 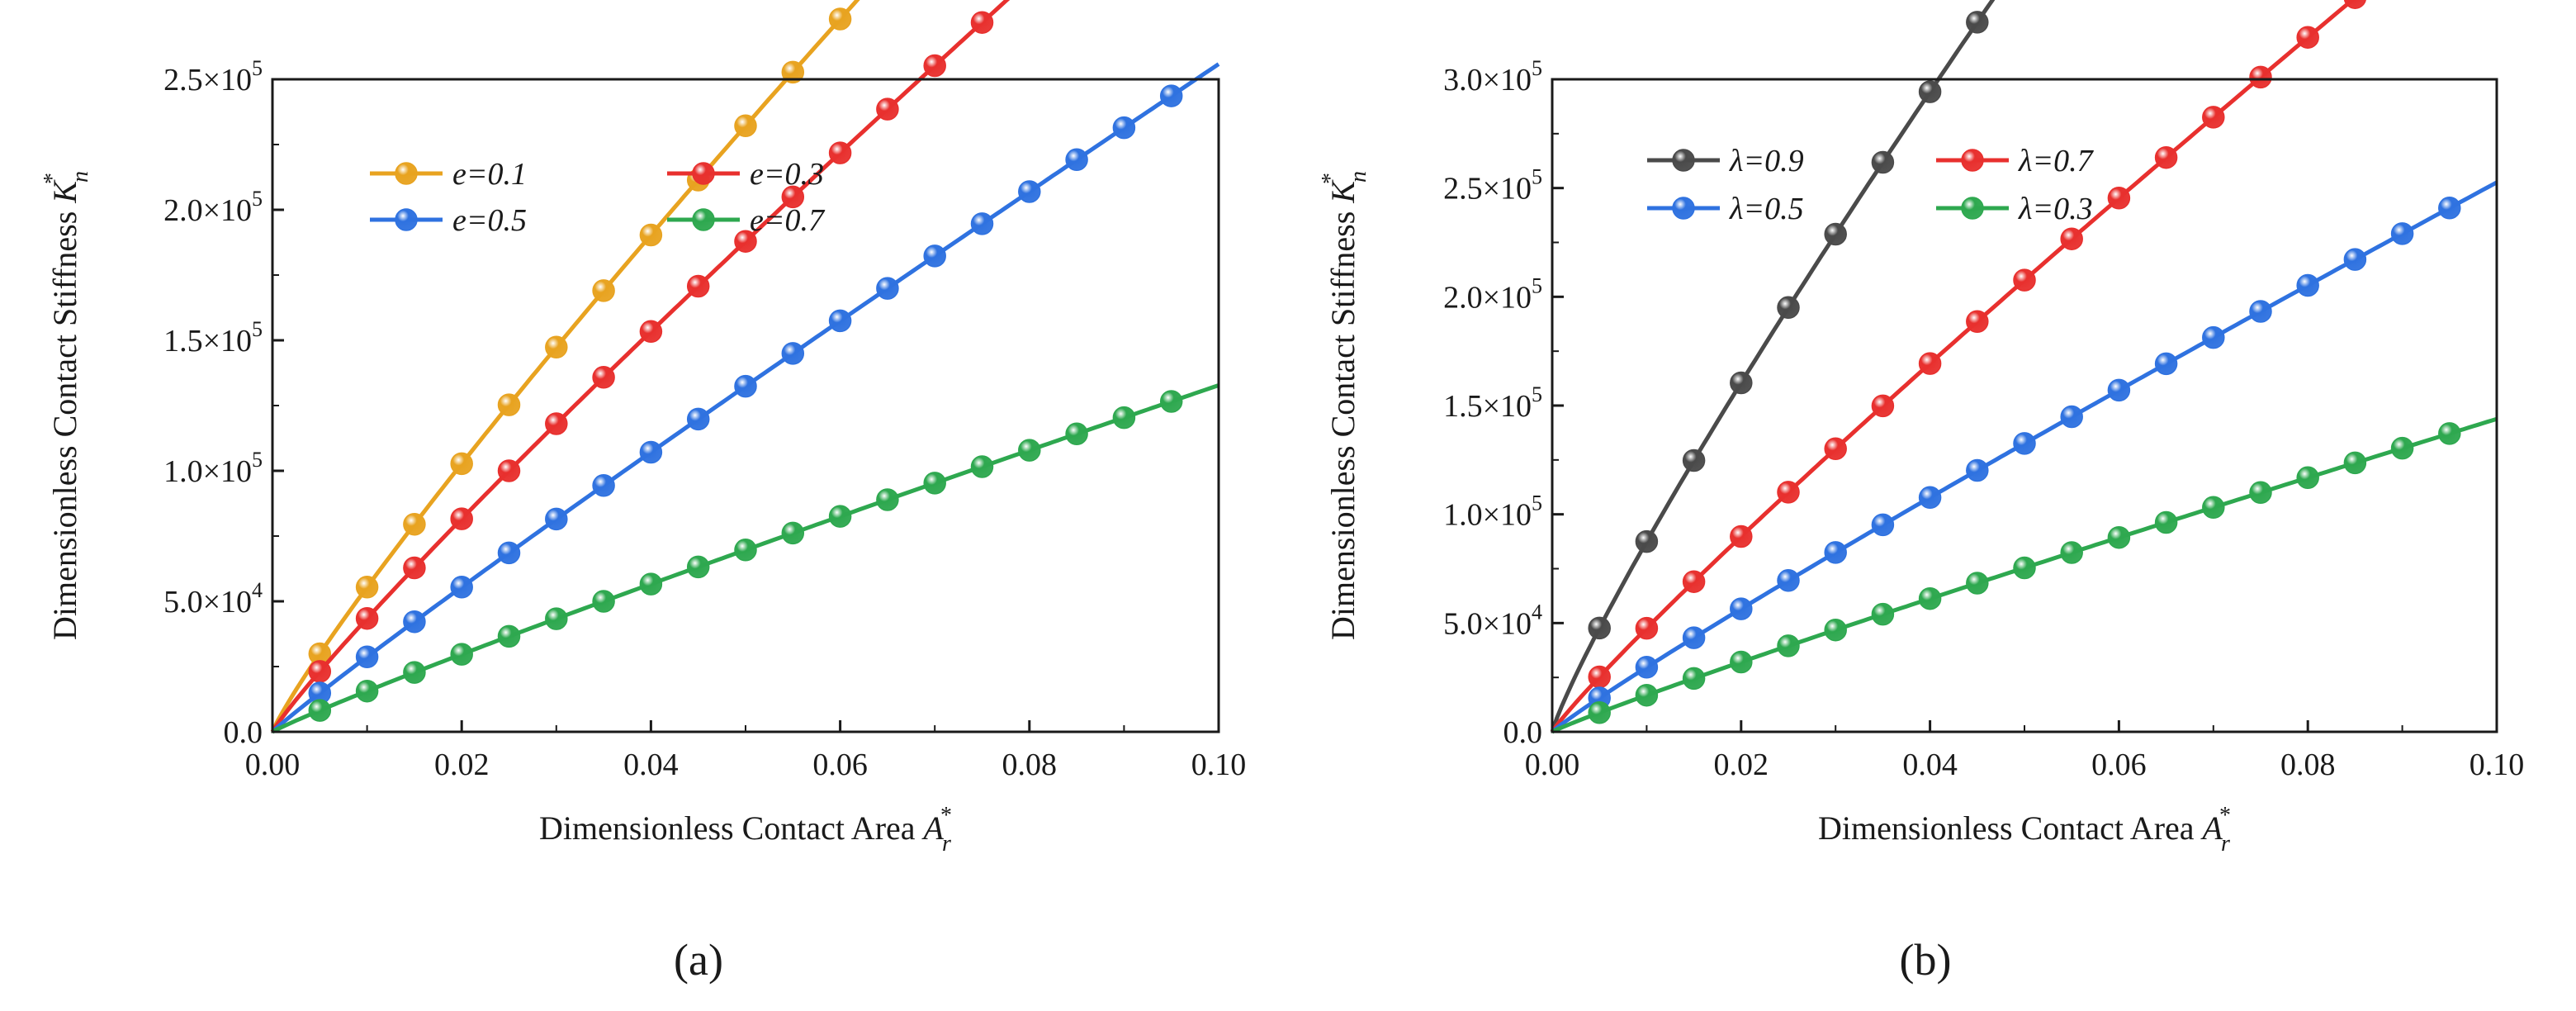 I want to click on y-tick-label: 2.0×10⁵, so click(x=1492, y=294).